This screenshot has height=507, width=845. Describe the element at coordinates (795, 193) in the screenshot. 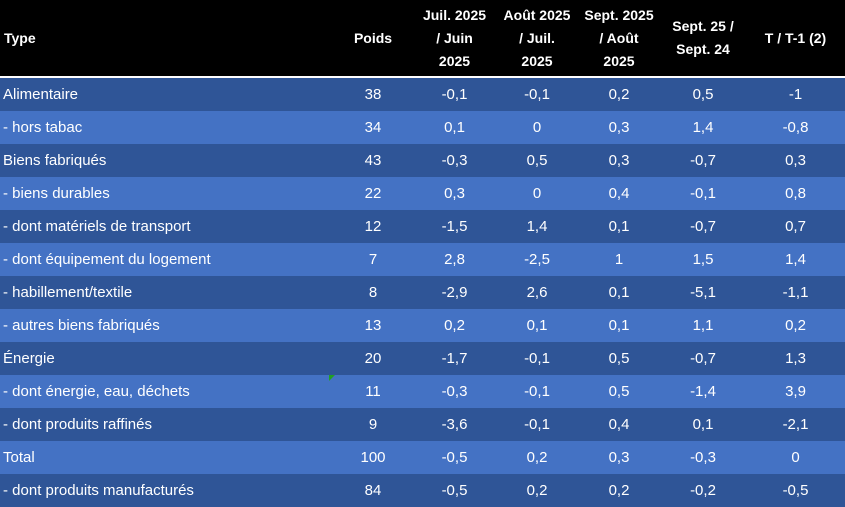

I see `table-cell: 0,8` at that location.